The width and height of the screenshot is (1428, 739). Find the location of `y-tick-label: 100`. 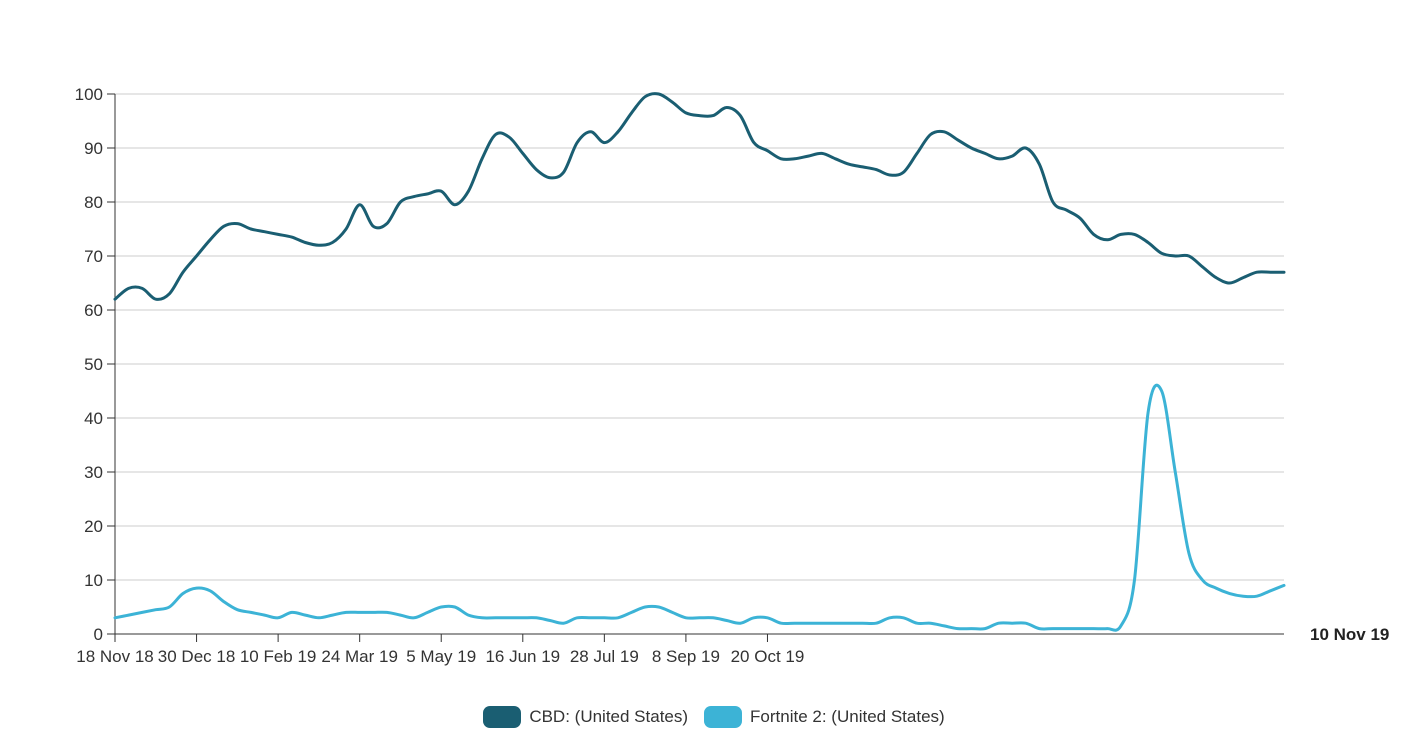

y-tick-label: 100 is located at coordinates (89, 94).